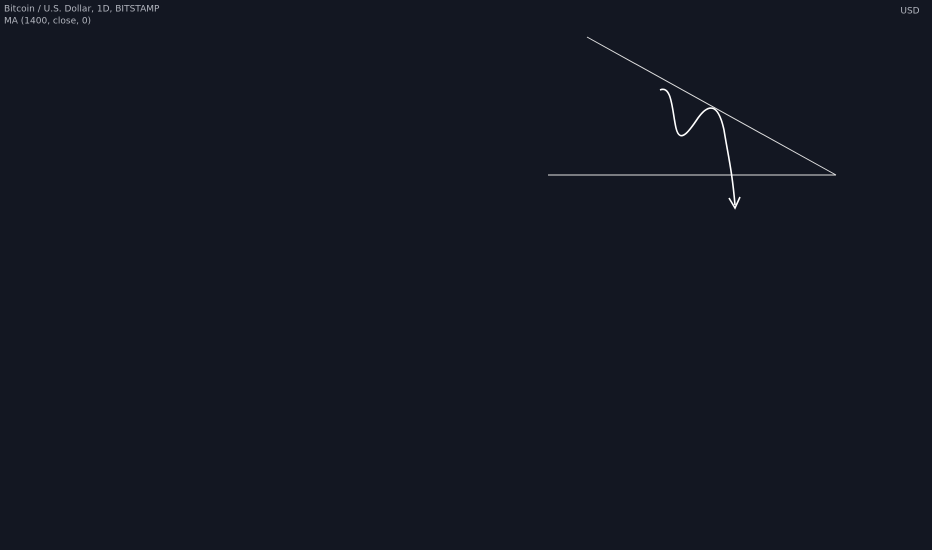 The image size is (932, 550). Describe the element at coordinates (82, 10) in the screenshot. I see `symbol: Bitcoin / U.S. Dollar, 1D, BITSTAMP` at that location.